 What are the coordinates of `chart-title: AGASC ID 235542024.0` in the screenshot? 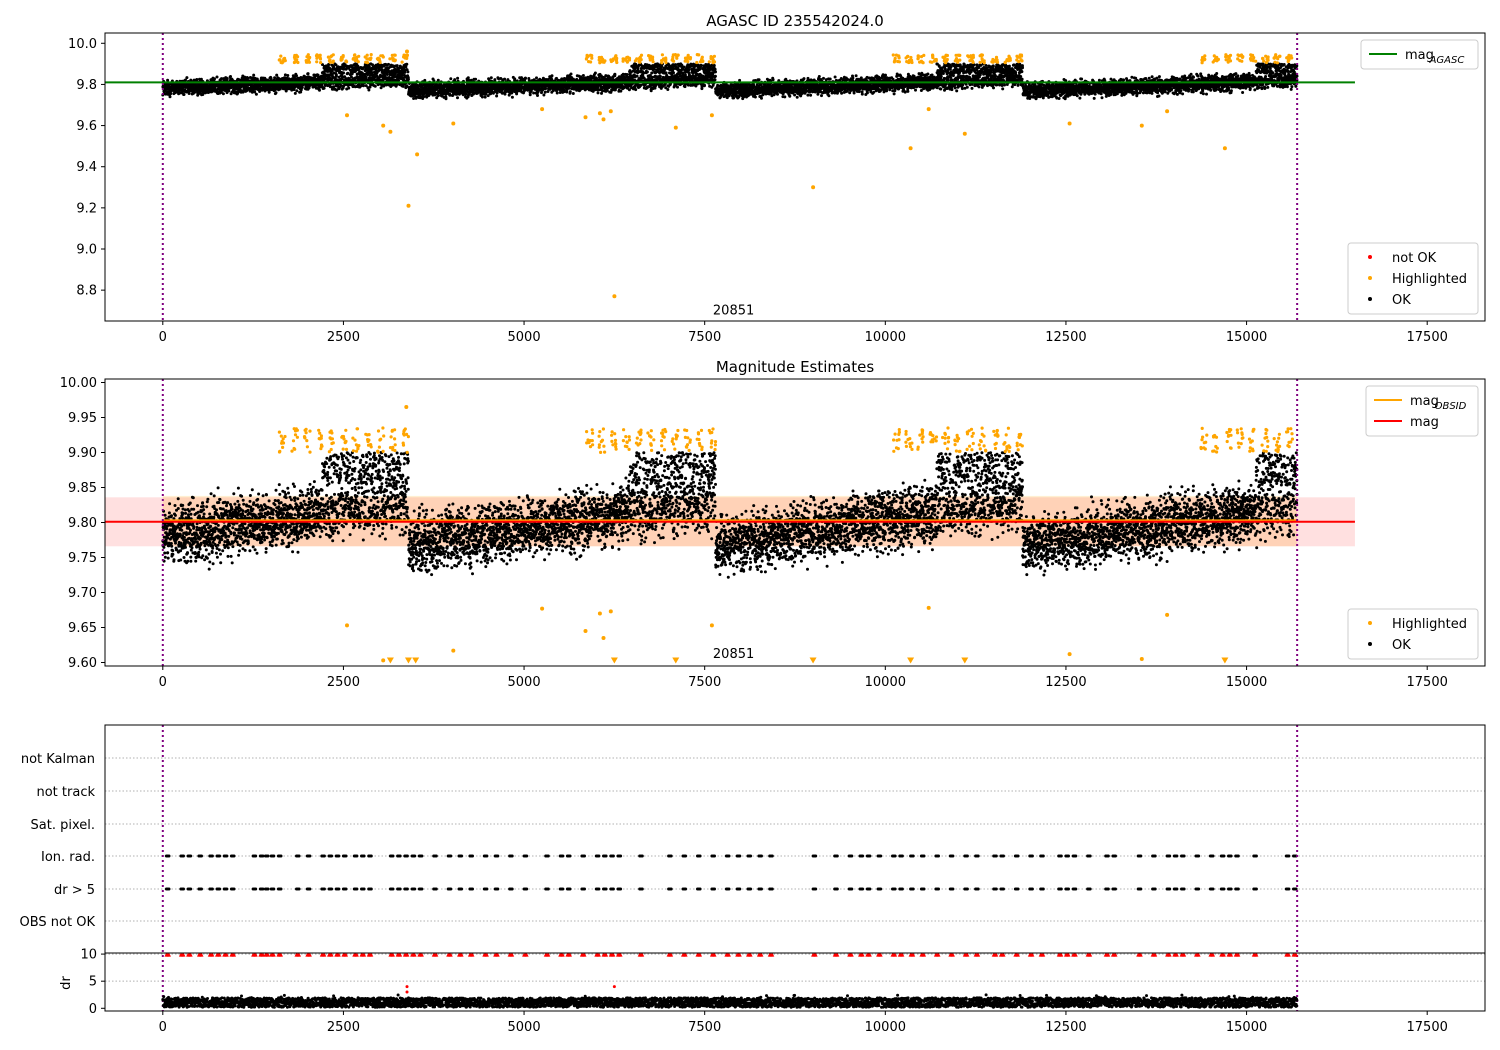 It's located at (795, 21).